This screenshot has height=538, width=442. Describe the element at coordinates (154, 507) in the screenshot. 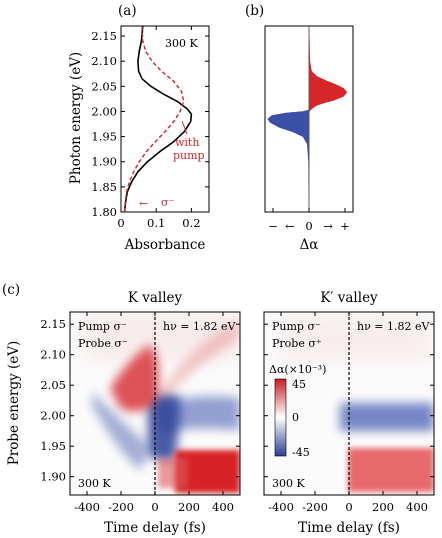

I see `k-valley-xtick-label-2: 0` at that location.